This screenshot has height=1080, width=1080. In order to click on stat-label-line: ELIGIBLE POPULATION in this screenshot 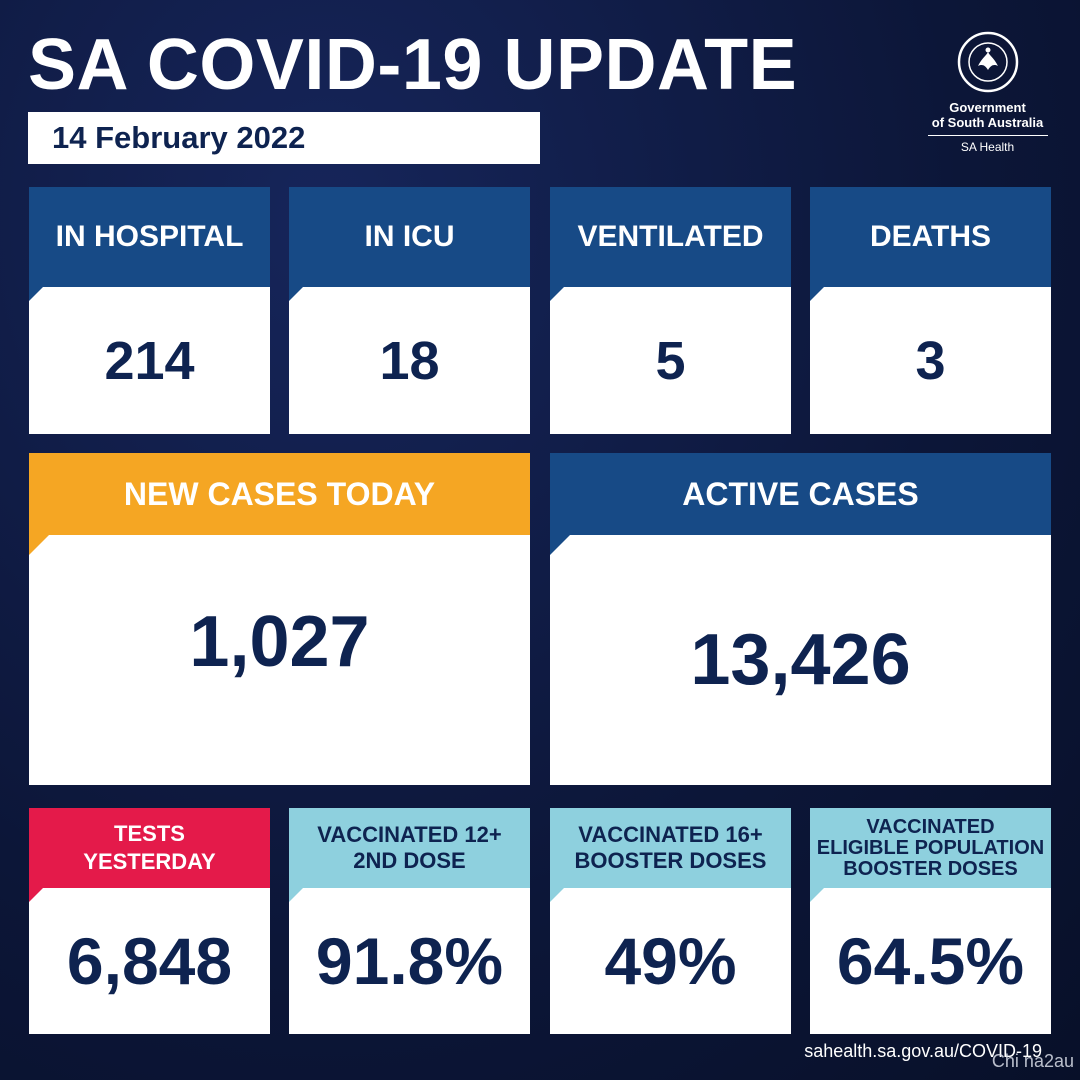, I will do `click(930, 847)`.